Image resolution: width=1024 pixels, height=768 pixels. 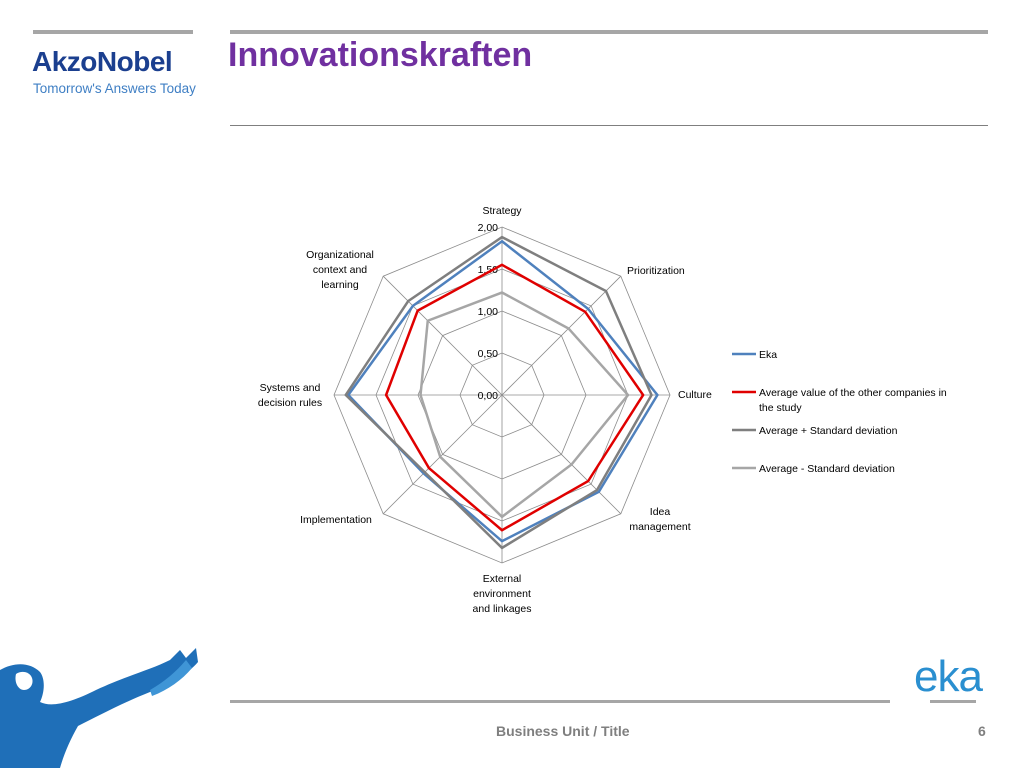 I want to click on decorative-figure-icon, so click(x=99, y=708).